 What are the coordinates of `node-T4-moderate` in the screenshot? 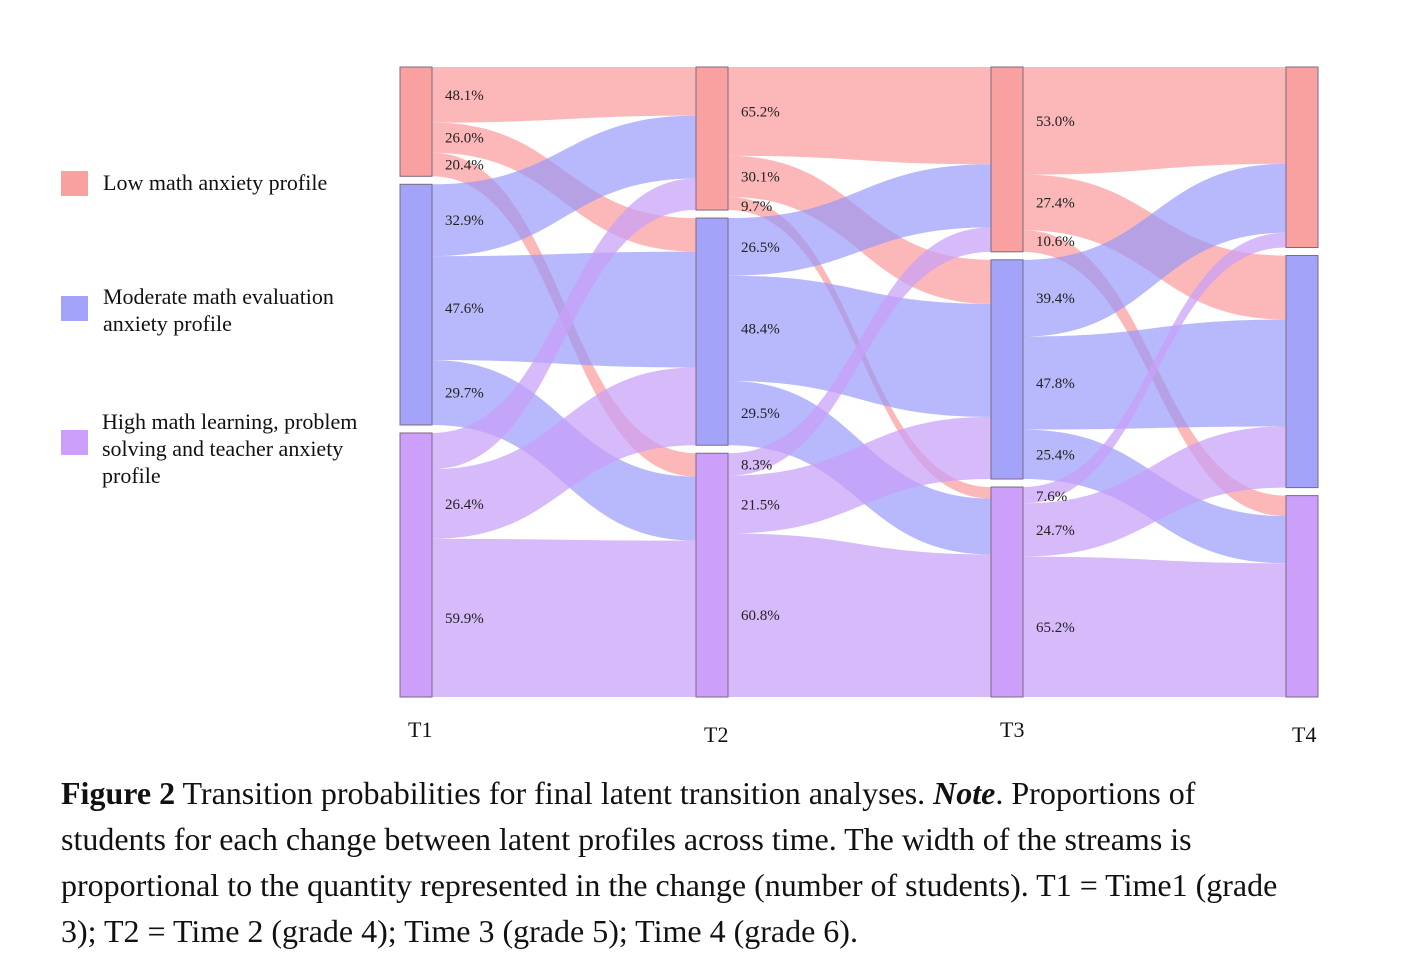 It's located at (1302, 372).